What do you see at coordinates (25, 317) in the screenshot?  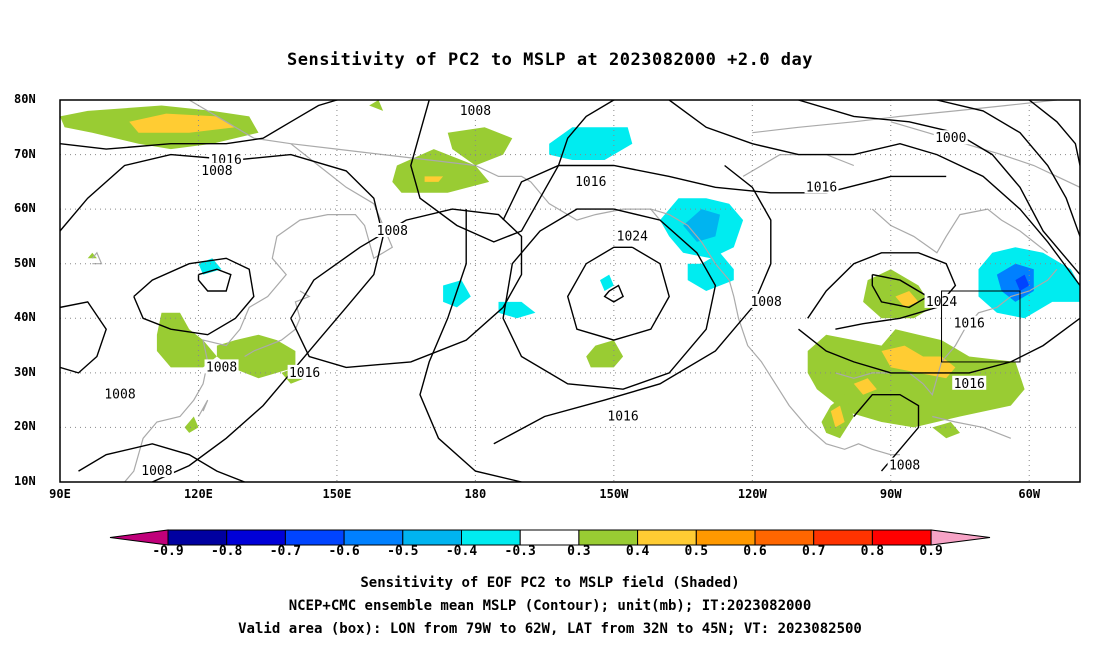 I see `lat-tick-label: 40N` at bounding box center [25, 317].